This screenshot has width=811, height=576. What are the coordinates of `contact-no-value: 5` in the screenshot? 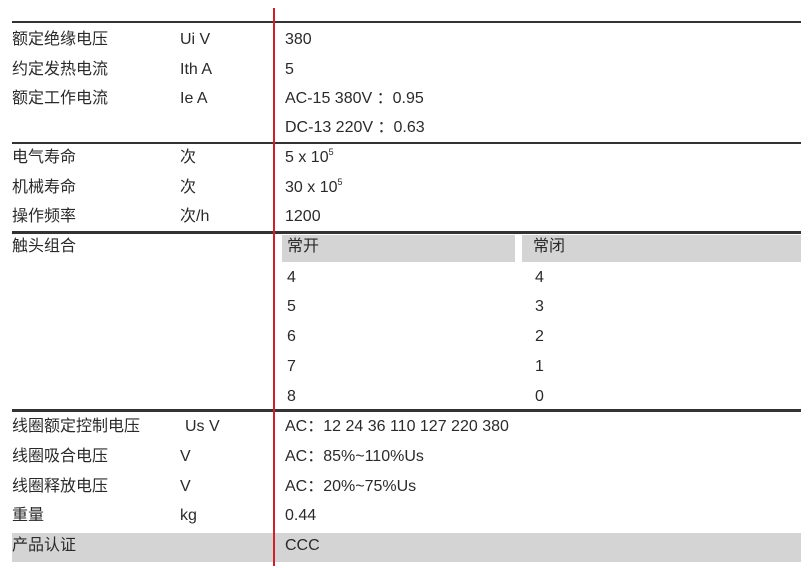 It's located at (291, 306).